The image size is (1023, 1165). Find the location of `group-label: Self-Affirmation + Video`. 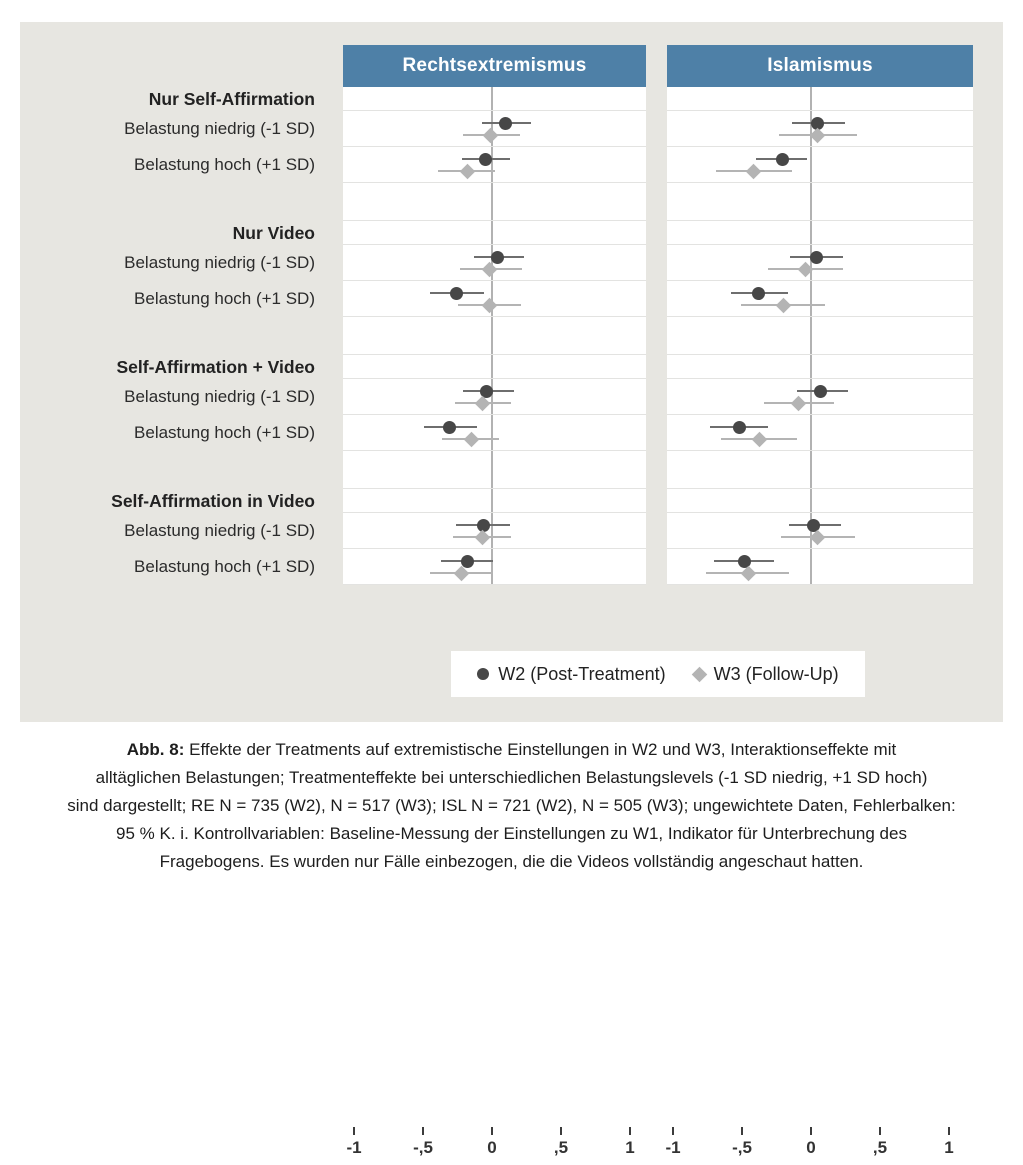

group-label: Self-Affirmation + Video is located at coordinates (215, 366).